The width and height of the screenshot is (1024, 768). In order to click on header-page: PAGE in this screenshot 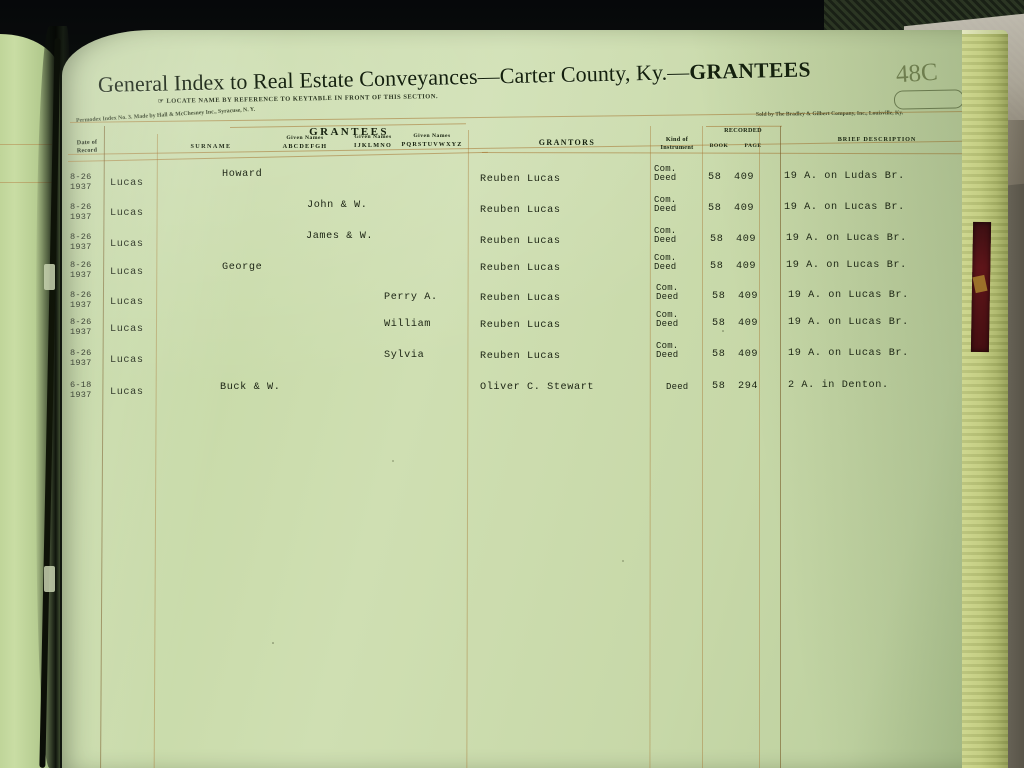, I will do `click(753, 146)`.